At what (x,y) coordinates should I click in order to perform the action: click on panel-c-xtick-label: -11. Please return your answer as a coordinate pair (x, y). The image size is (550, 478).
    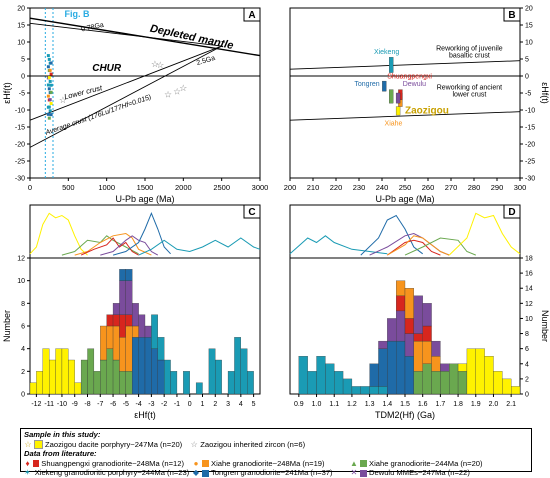
    Looking at the image, I should click on (49, 404).